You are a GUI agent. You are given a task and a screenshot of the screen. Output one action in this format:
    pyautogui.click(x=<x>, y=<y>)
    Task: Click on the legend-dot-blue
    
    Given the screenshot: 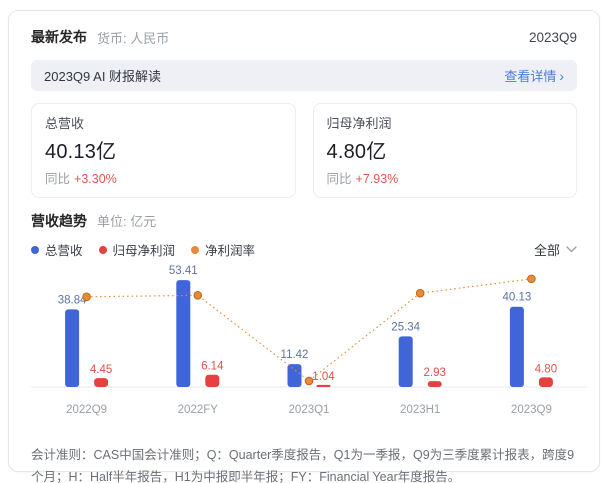 What is the action you would take?
    pyautogui.click(x=35, y=249)
    